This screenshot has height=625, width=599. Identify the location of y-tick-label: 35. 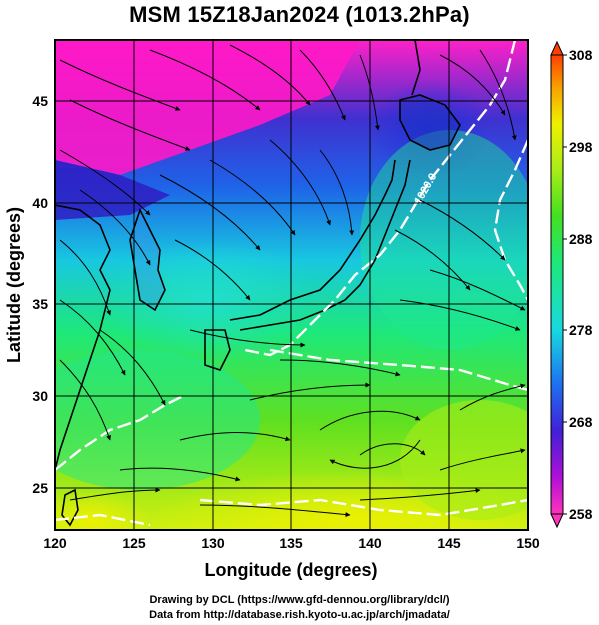
(40, 304).